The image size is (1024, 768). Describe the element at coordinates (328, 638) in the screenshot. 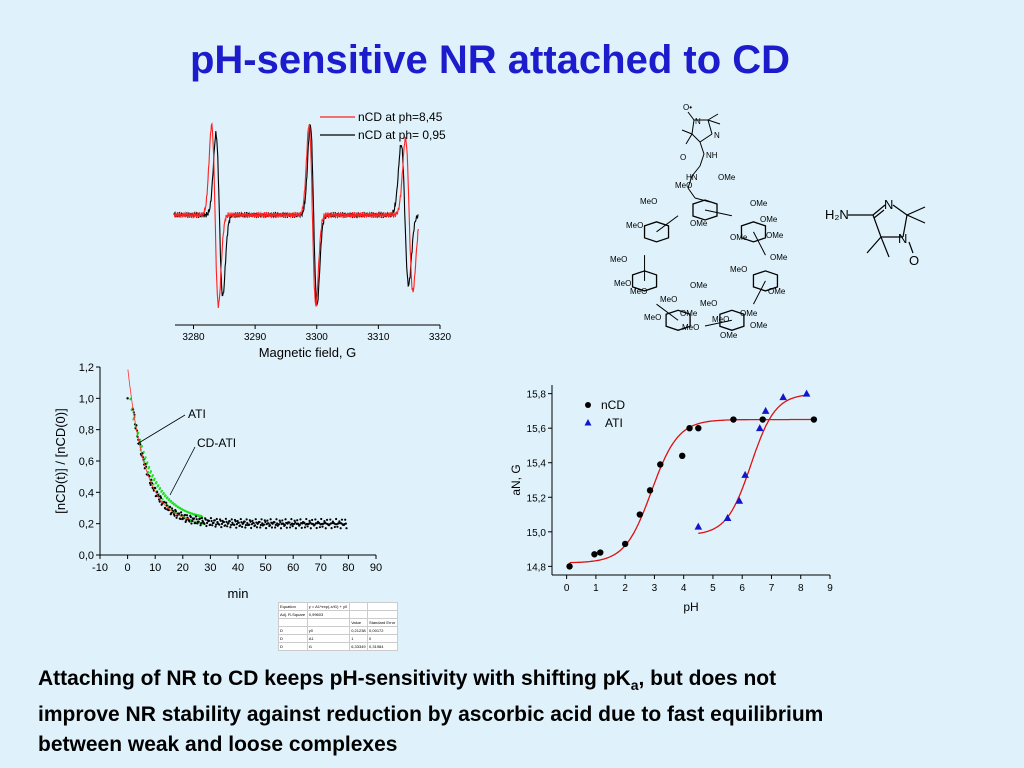

I see `fit-table-cell: A1` at that location.